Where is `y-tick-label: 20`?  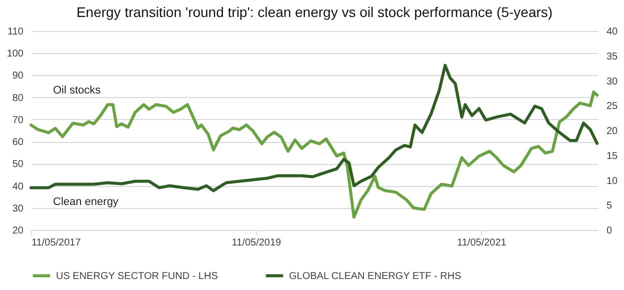
y-tick-label: 20 is located at coordinates (18, 231).